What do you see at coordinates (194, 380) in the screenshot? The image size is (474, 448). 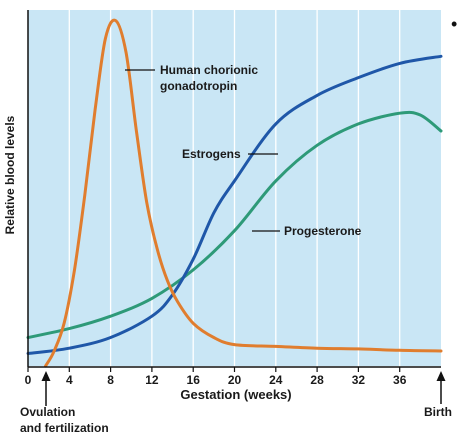 I see `x-tick-label-16: 16` at bounding box center [194, 380].